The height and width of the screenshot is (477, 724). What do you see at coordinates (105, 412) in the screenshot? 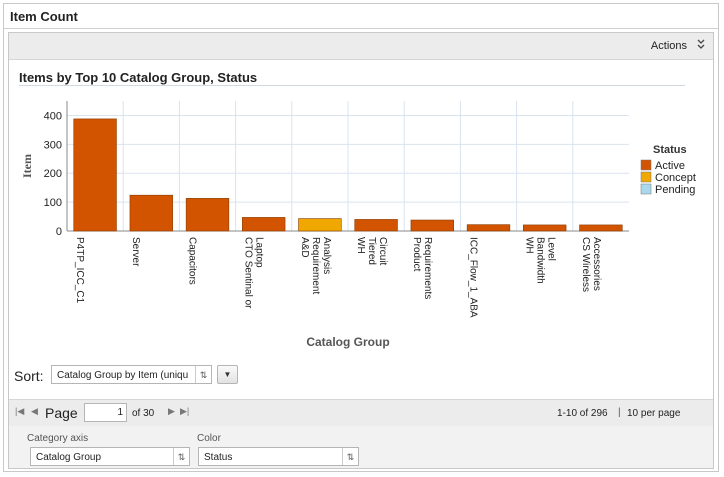
I see `page-number-input: 1` at bounding box center [105, 412].